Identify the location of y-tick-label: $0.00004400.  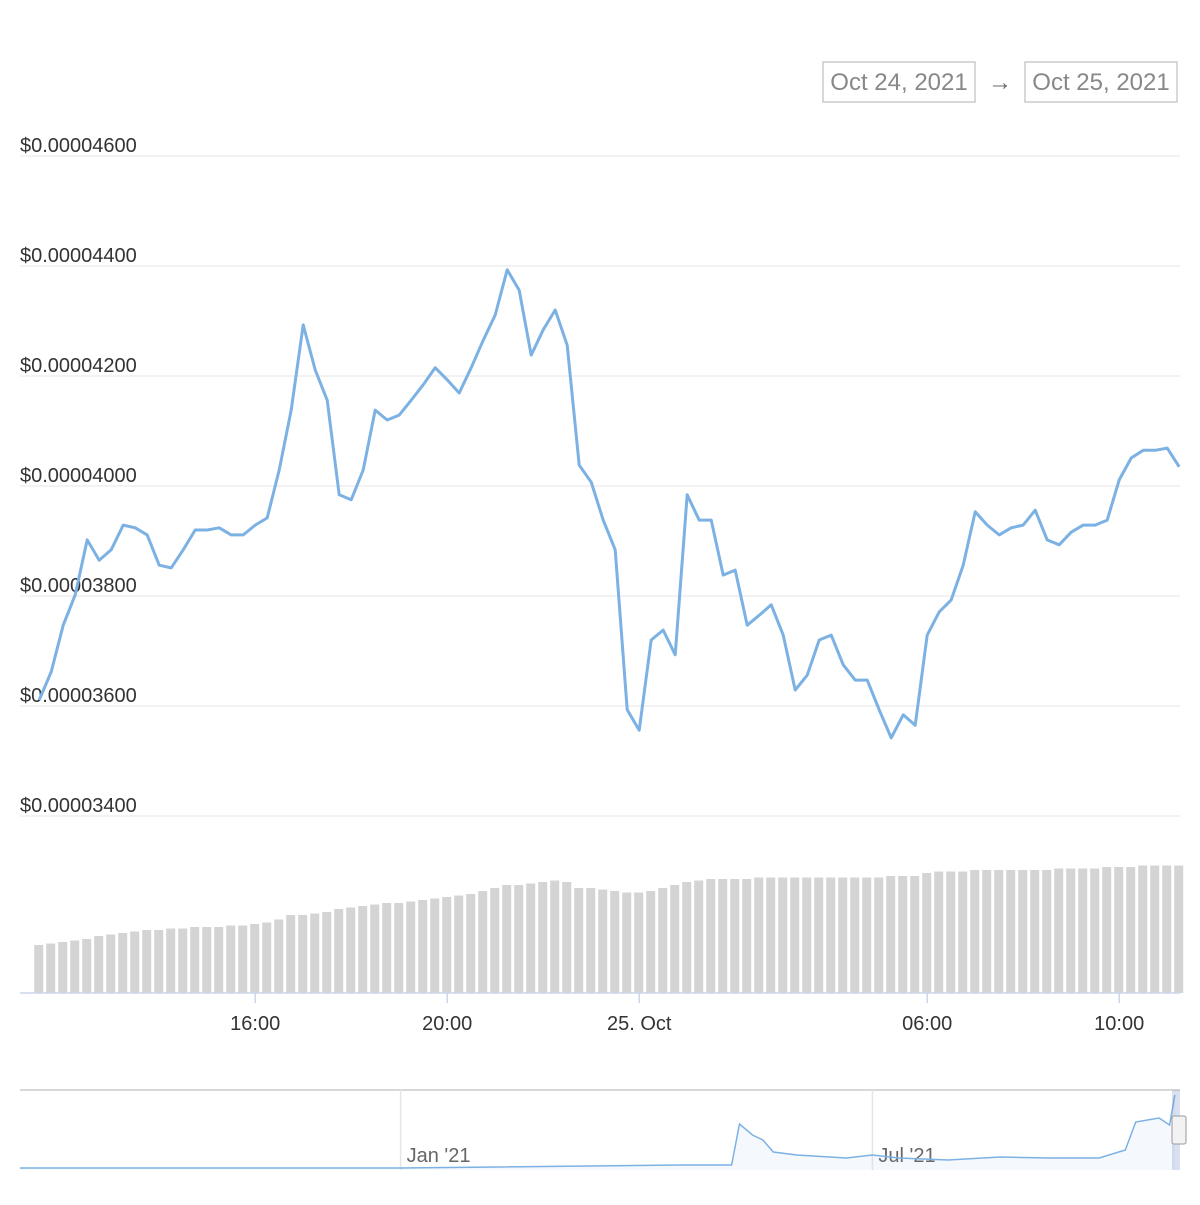
(78, 256).